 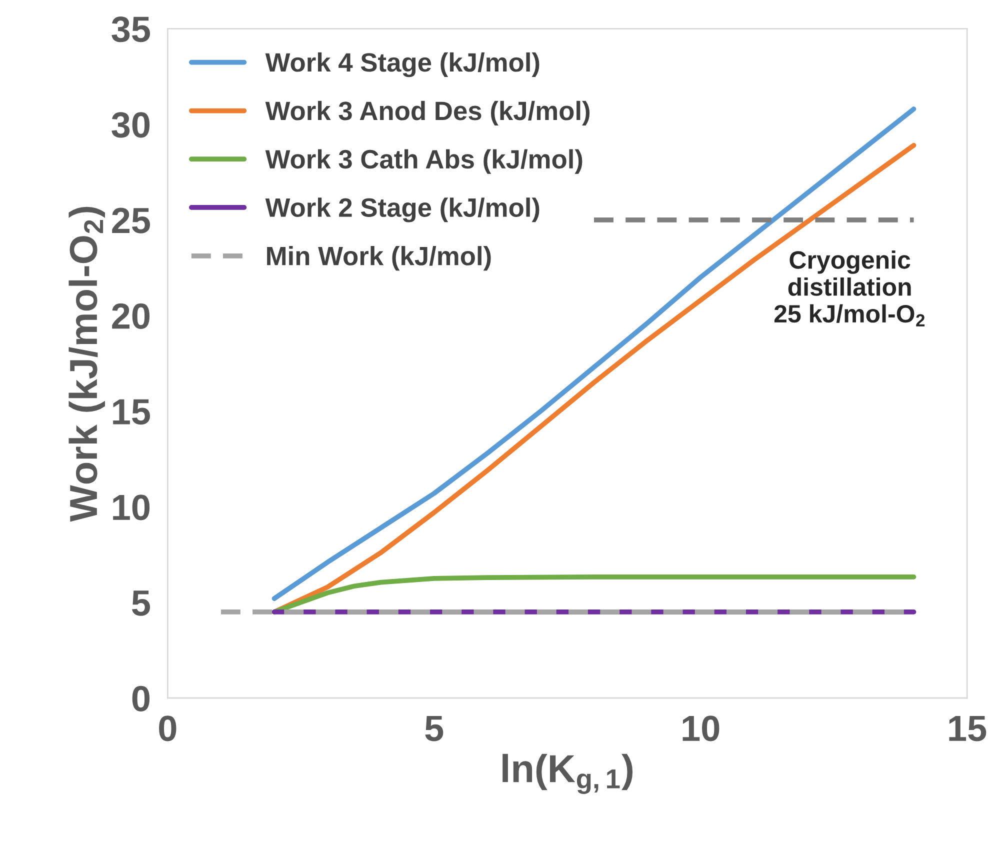 I want to click on y-tick-label: 5, so click(x=141, y=603).